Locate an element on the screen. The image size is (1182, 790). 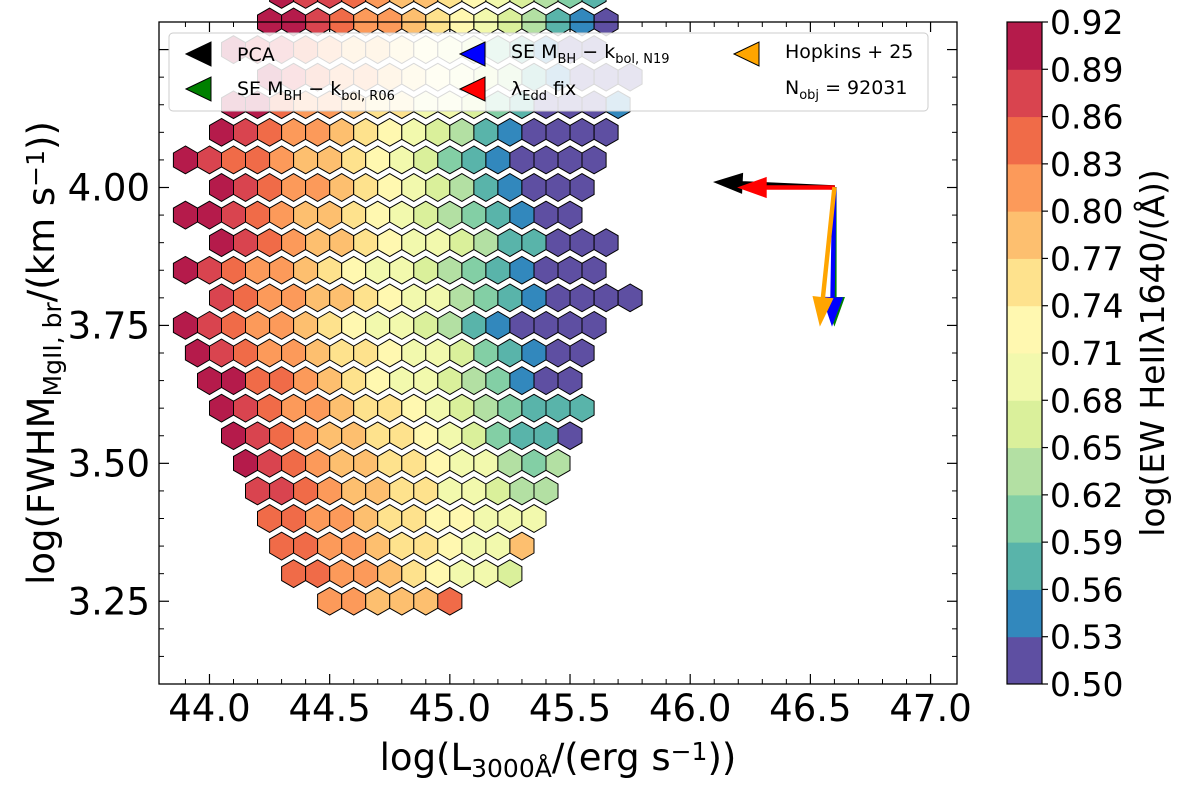
legend-label-pca: PCA is located at coordinates (256, 55).